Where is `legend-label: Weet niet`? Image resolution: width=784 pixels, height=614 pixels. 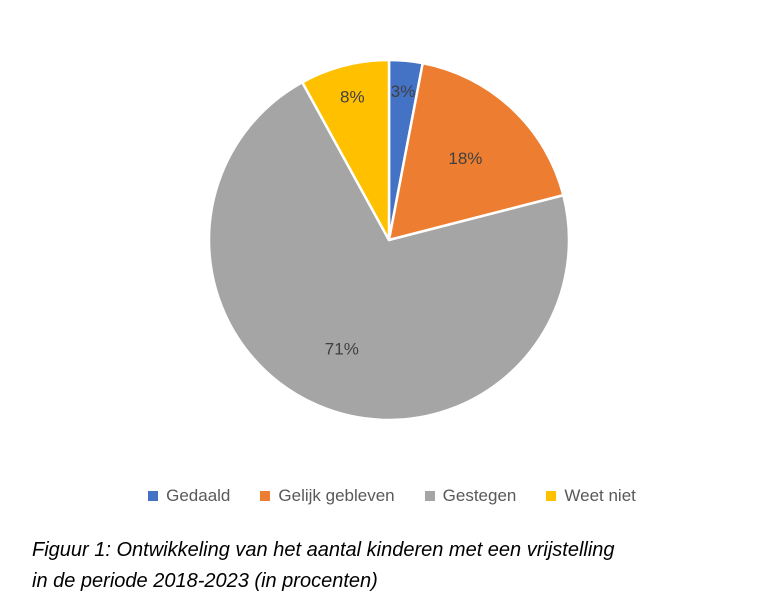 legend-label: Weet niet is located at coordinates (600, 495).